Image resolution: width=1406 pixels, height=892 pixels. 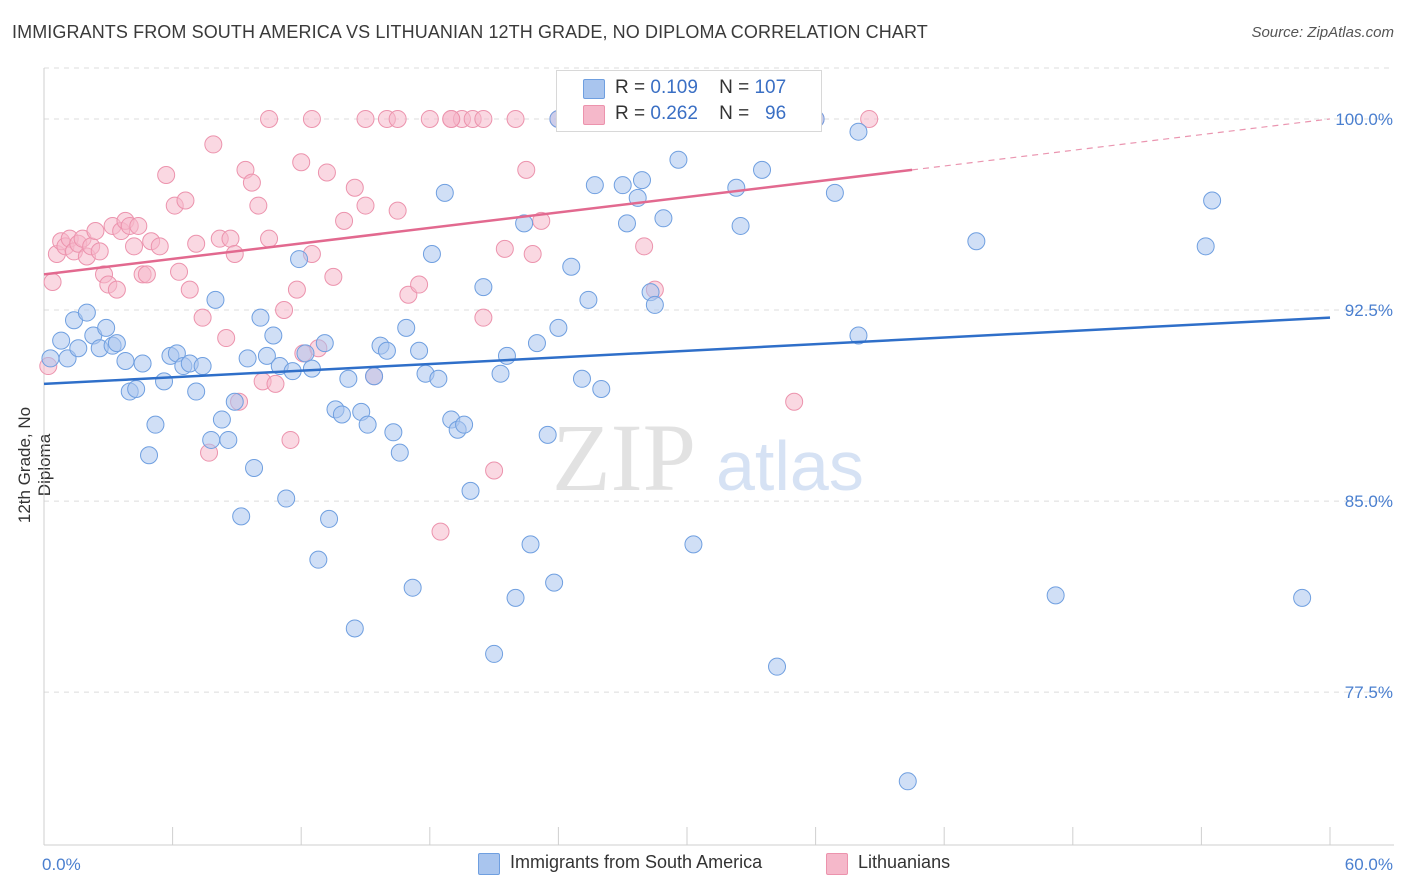 What do you see at coordinates (687, 351) in the screenshot?
I see `trend-line-south-america` at bounding box center [687, 351].